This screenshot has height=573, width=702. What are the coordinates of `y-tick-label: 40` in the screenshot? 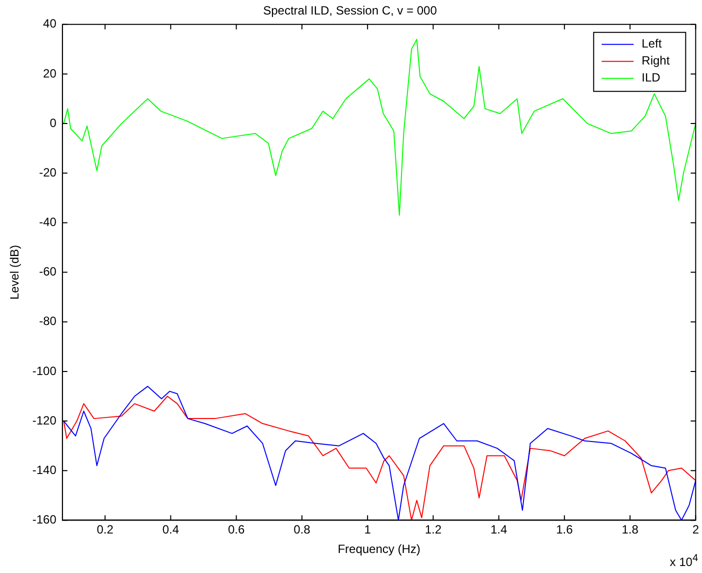 It's located at (50, 23).